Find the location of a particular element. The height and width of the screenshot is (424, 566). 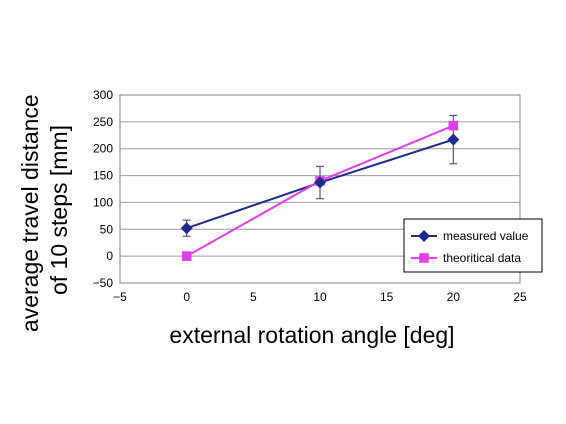

legend-label: theoritical data is located at coordinates (482, 258).